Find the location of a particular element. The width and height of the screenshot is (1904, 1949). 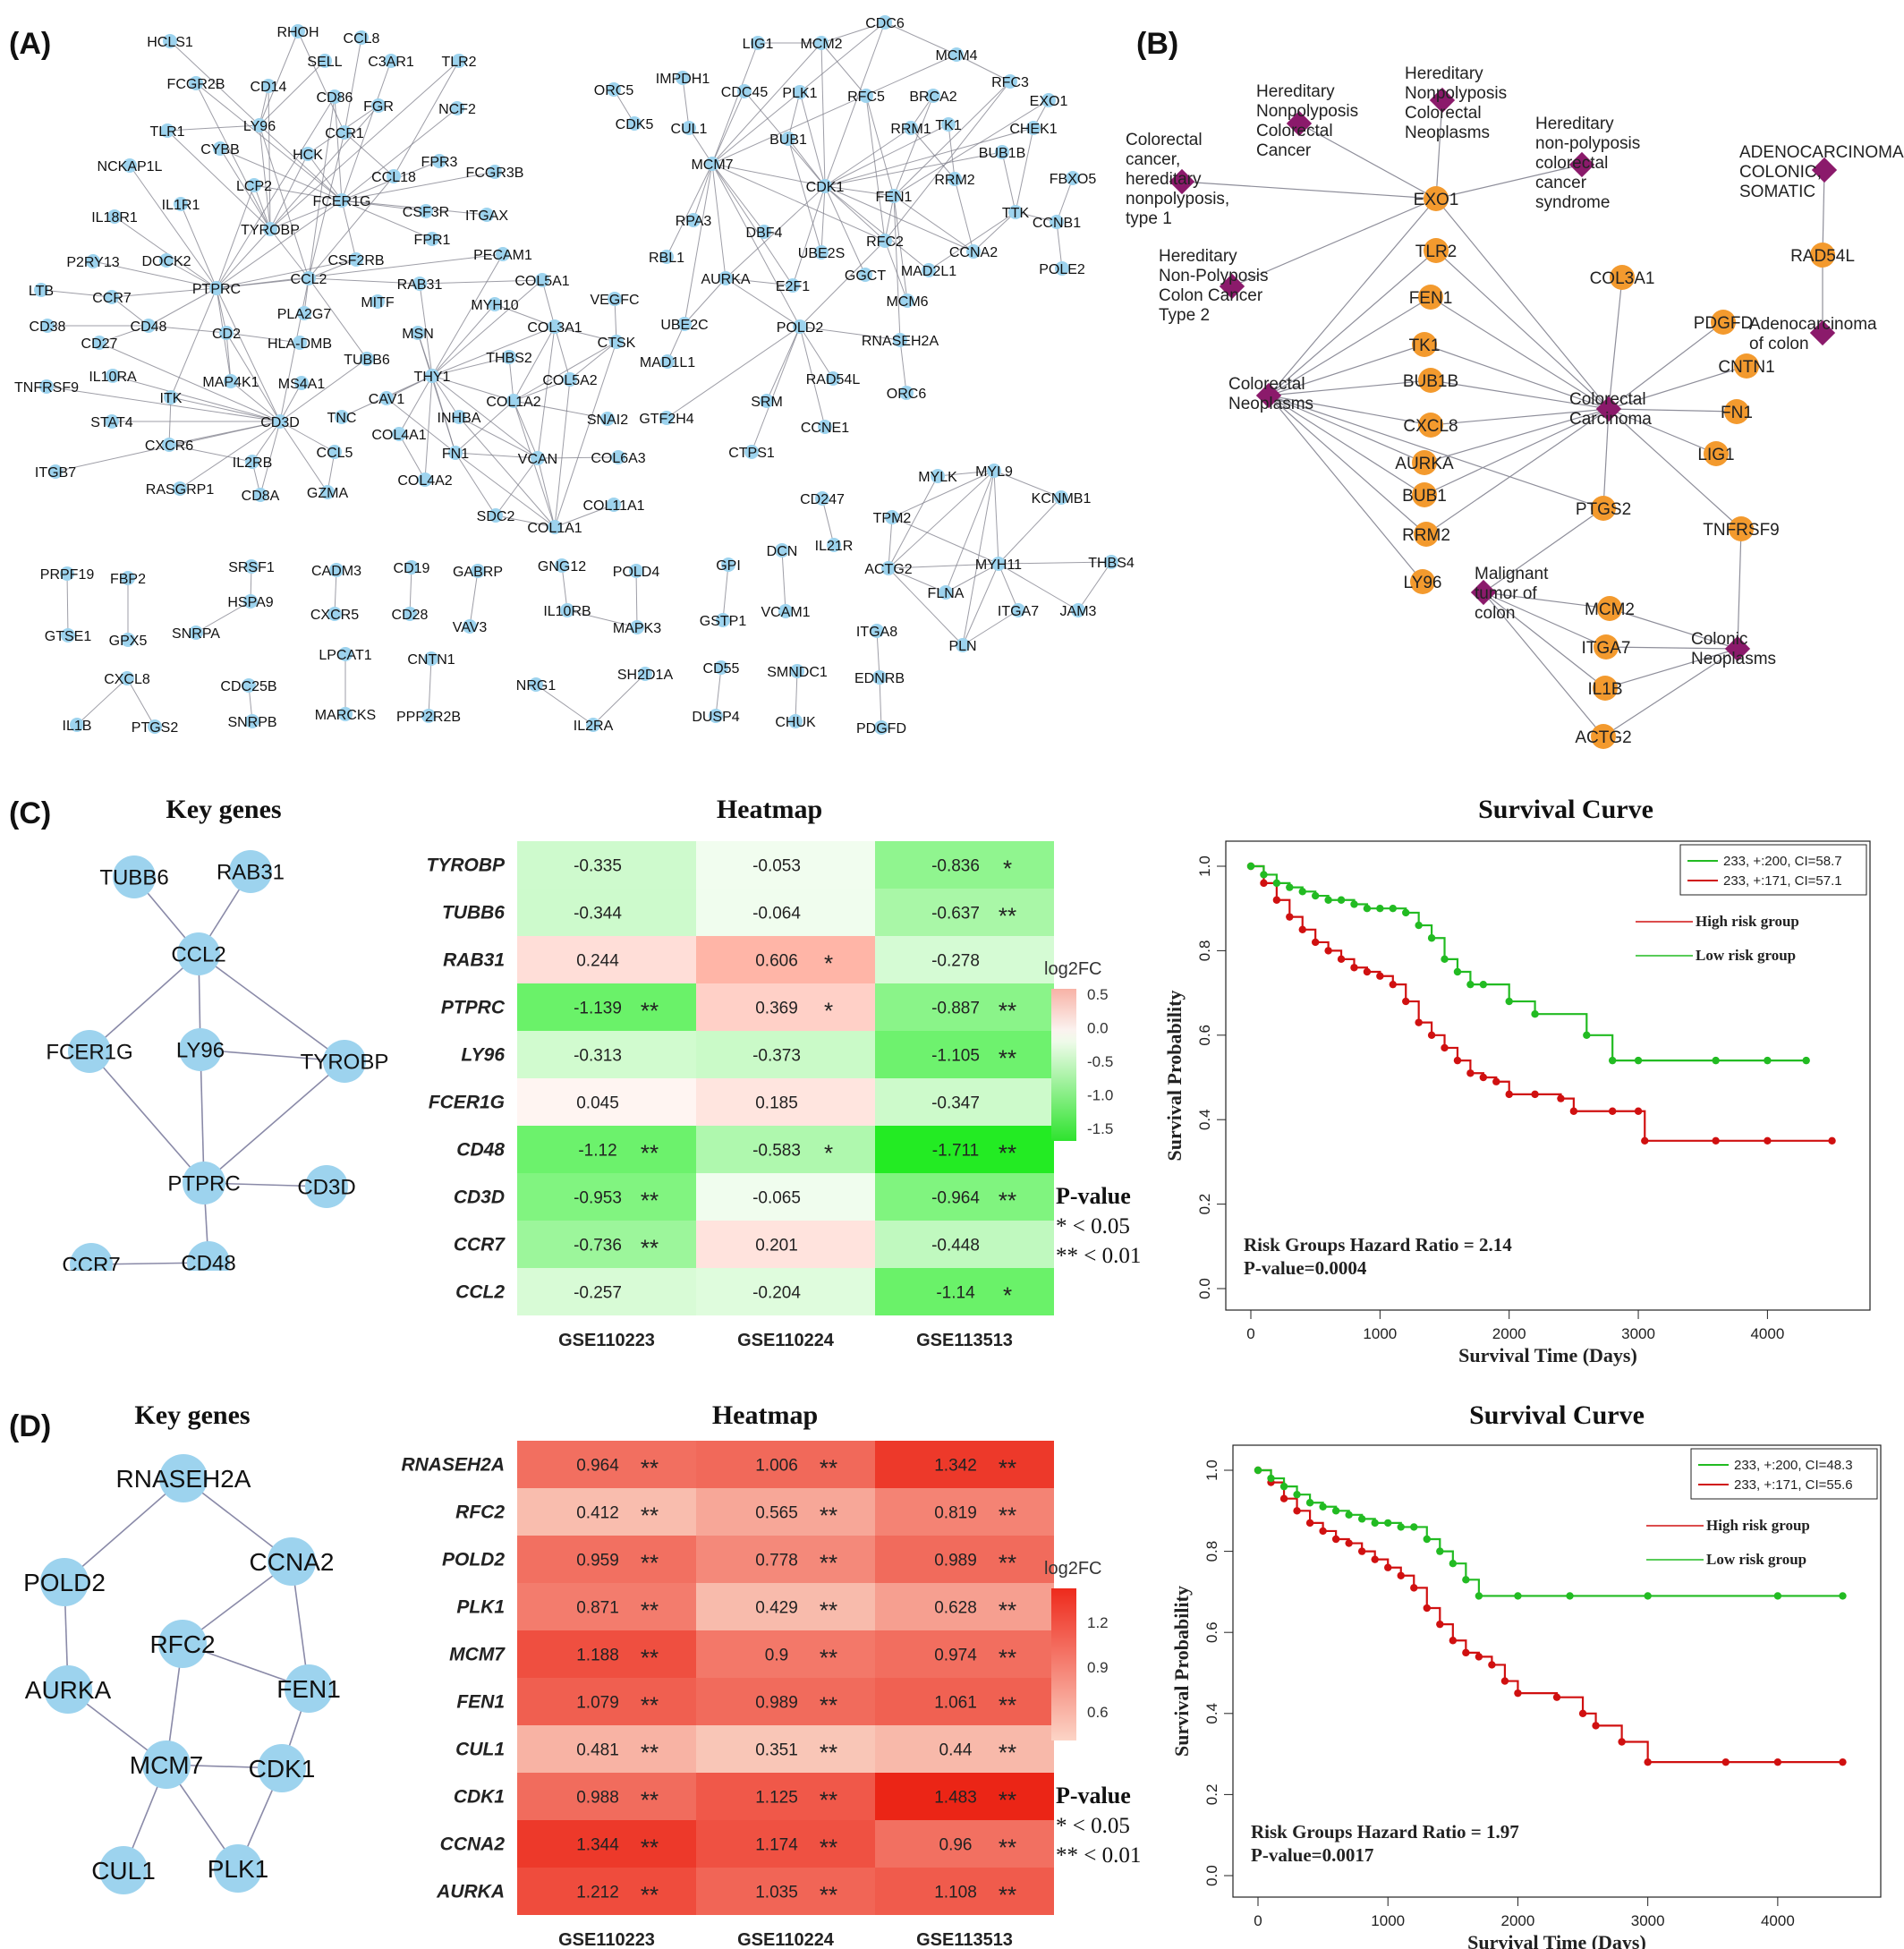

heatmap-cell-value: -1.105 is located at coordinates (956, 1057).